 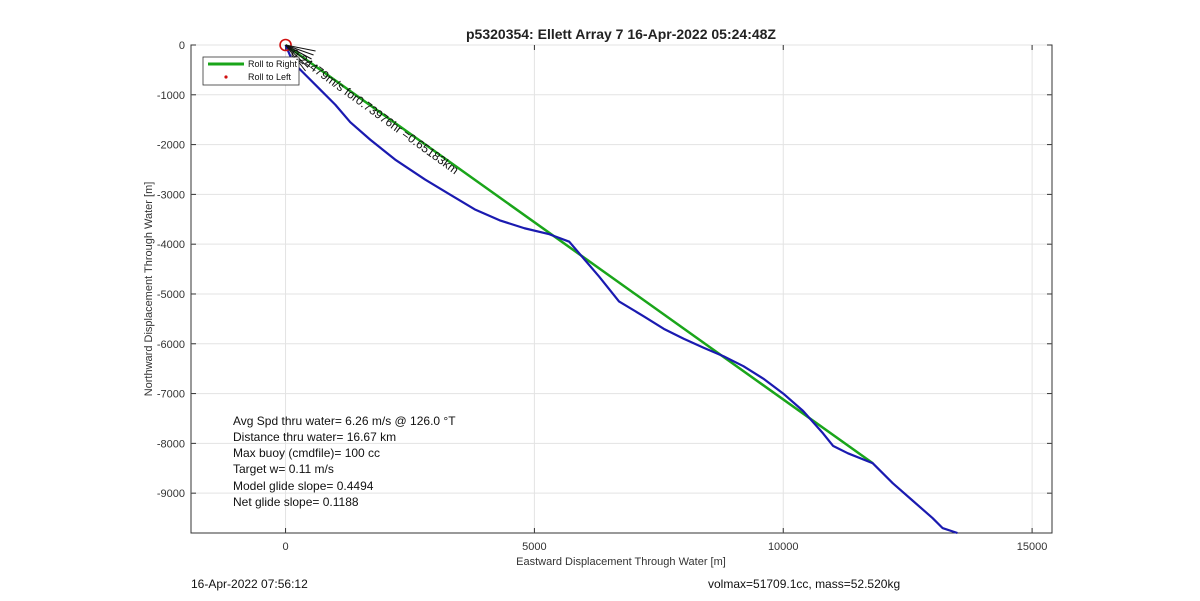 I want to click on legend-box, so click(x=251, y=71).